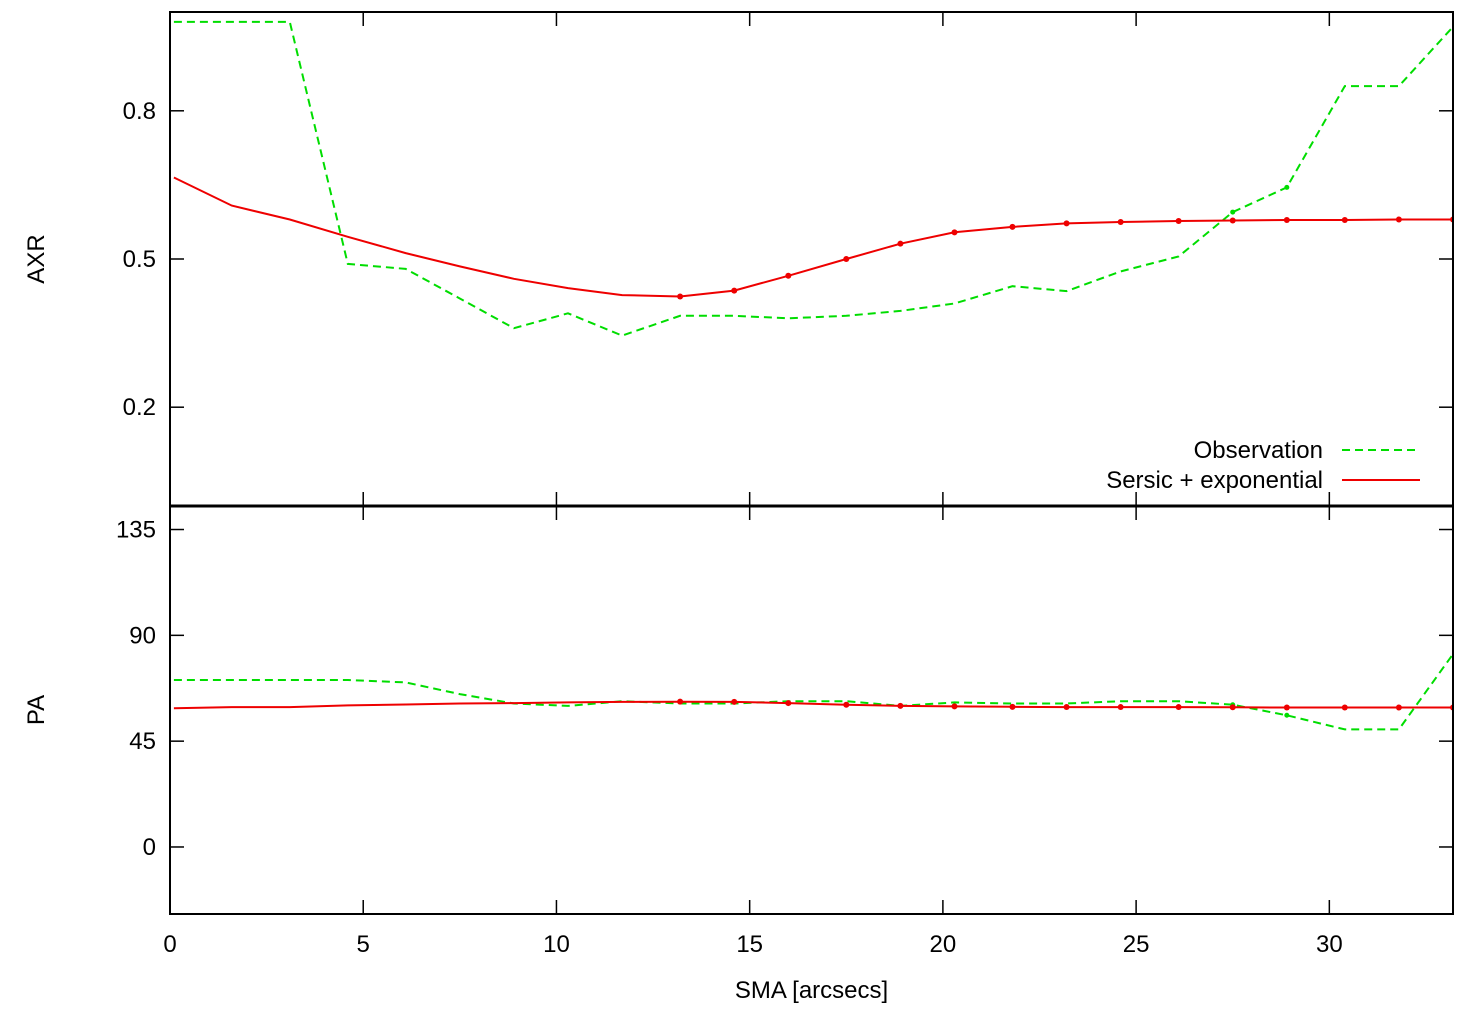  I want to click on series-line-model-bottom, so click(813, 705).